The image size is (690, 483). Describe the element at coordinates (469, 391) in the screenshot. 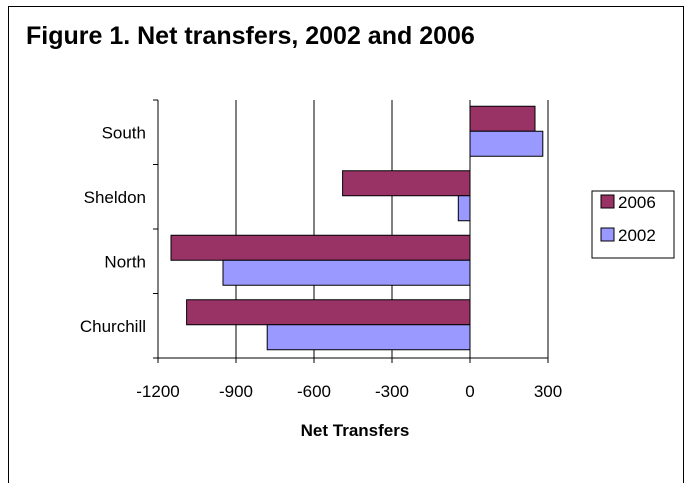

I see `x-tick-label-4: 0` at that location.